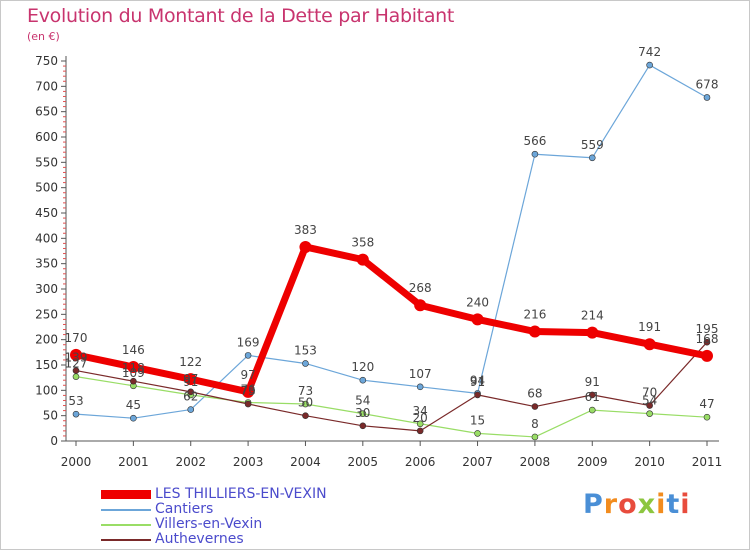 This screenshot has height=551, width=750. What do you see at coordinates (248, 342) in the screenshot?
I see `data-label: 169` at bounding box center [248, 342].